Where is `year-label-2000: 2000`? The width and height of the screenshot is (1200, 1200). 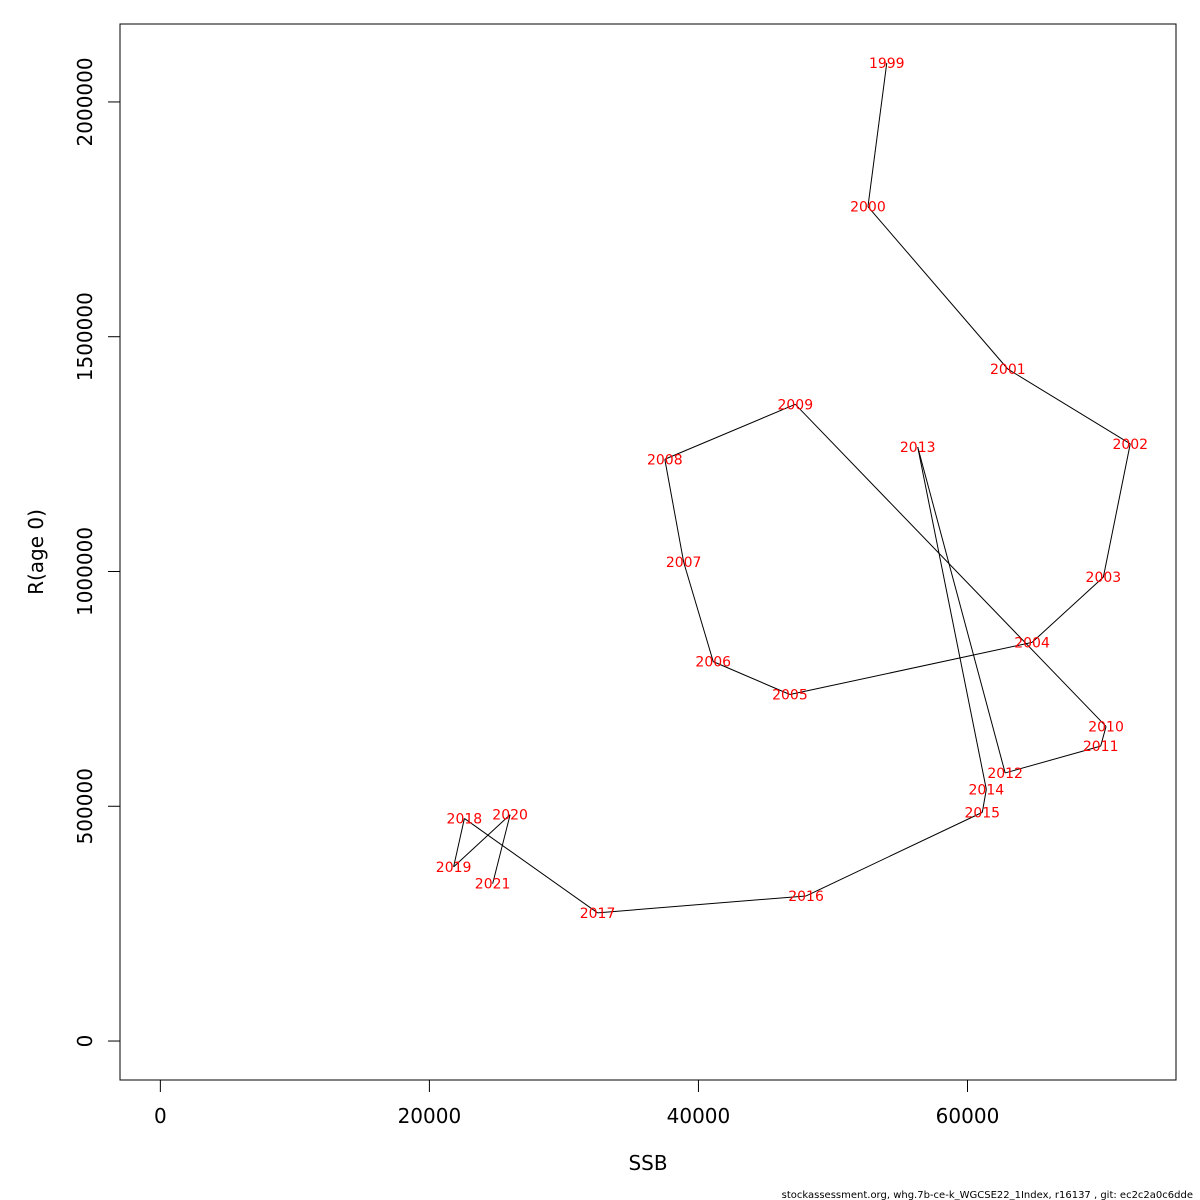 year-label-2000: 2000 is located at coordinates (868, 208).